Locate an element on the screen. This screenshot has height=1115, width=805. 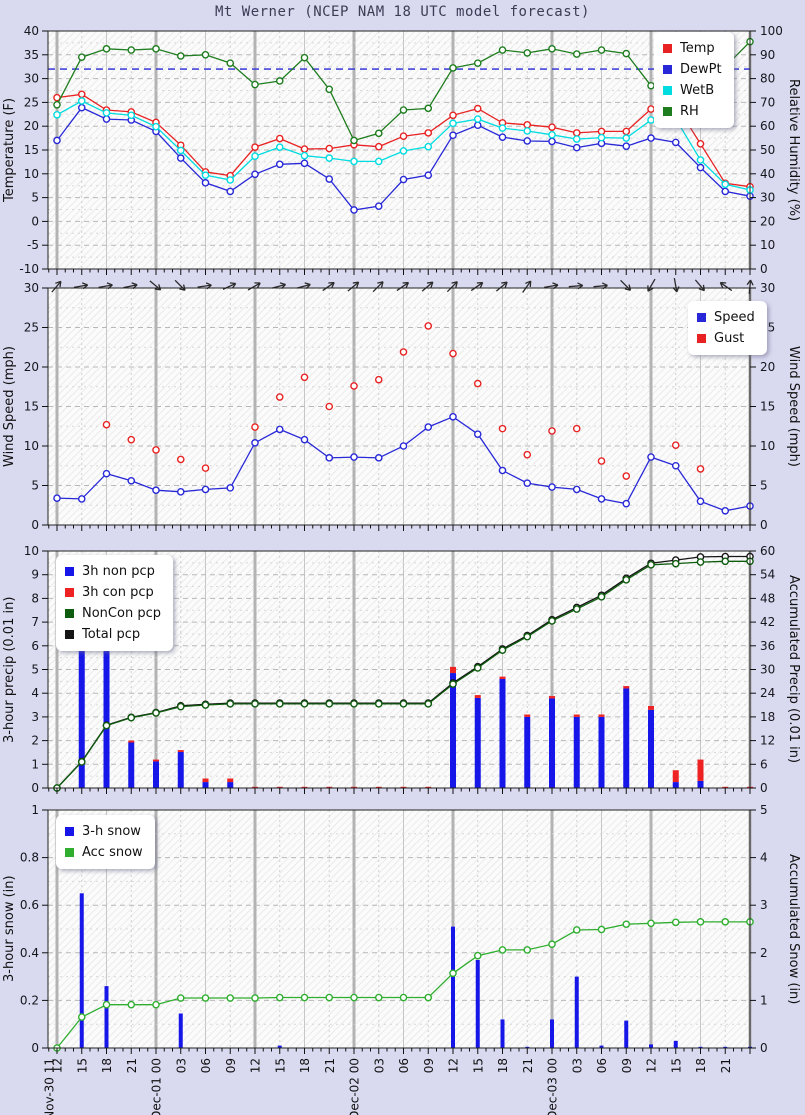
time-tick-label: 03 is located at coordinates (379, 1065).